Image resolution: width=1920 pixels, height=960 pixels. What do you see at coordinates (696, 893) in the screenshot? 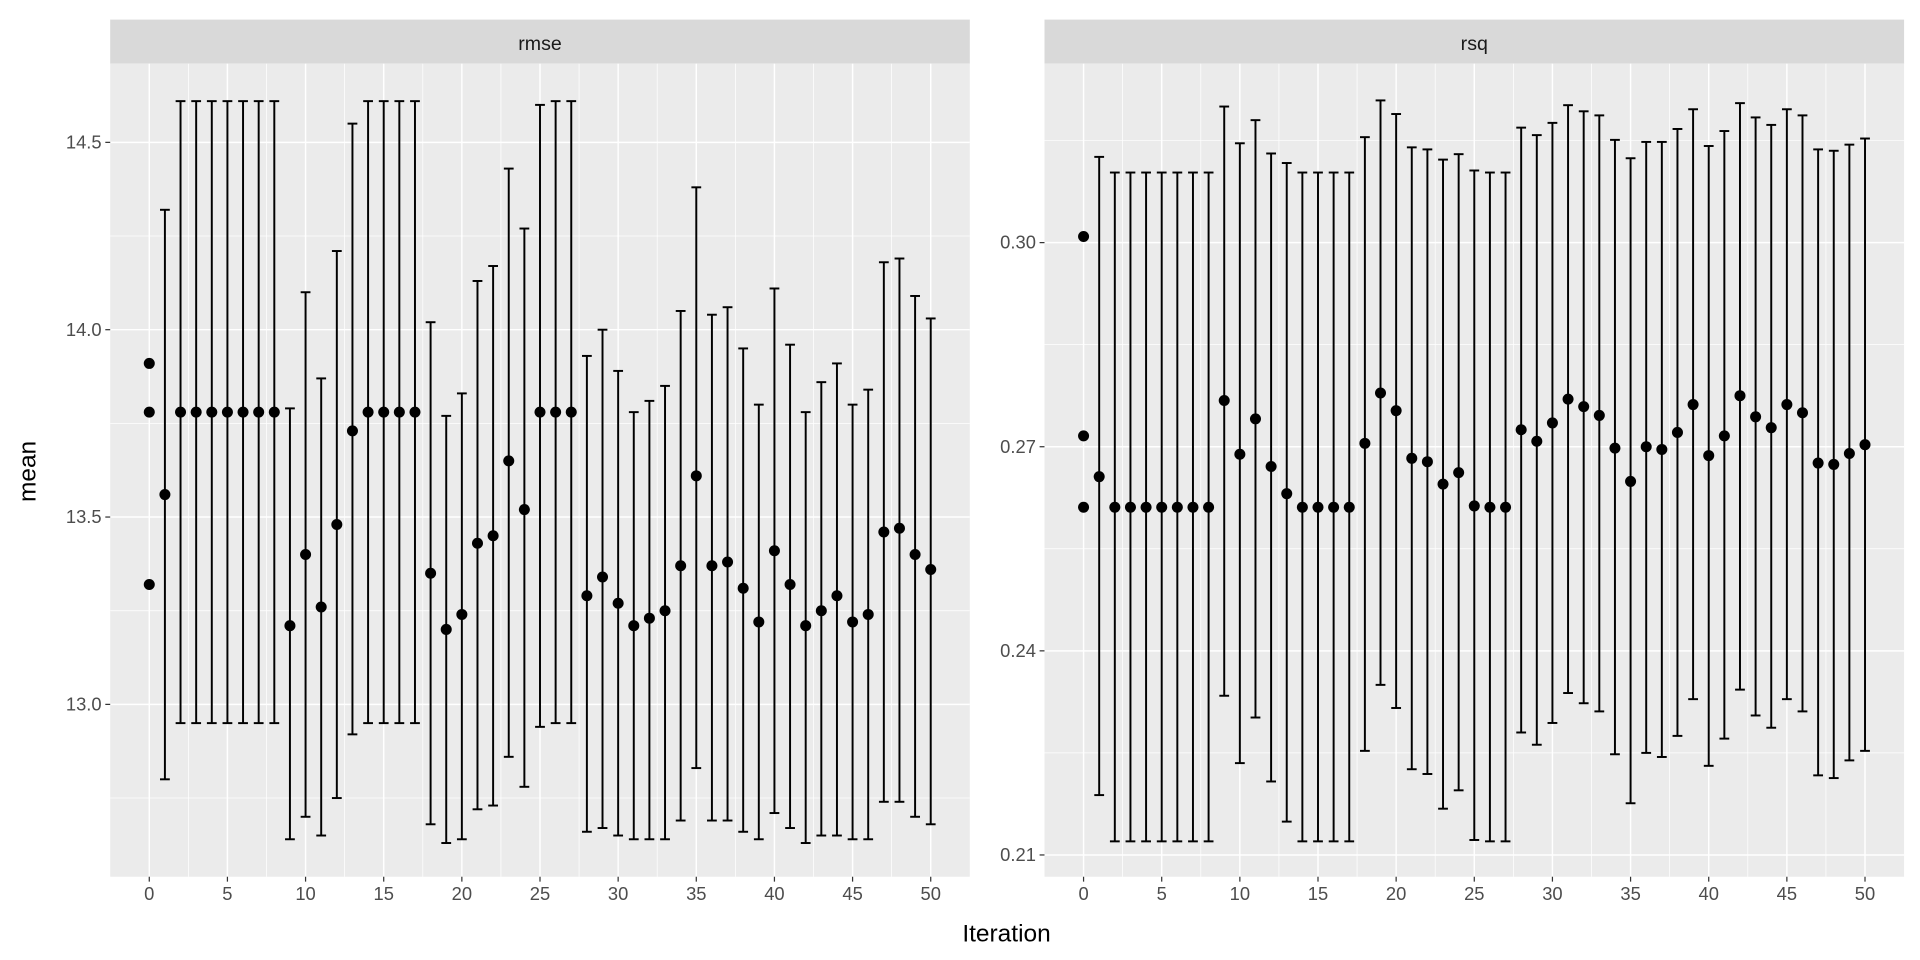
I see `x-tick-label: 35` at bounding box center [696, 893].